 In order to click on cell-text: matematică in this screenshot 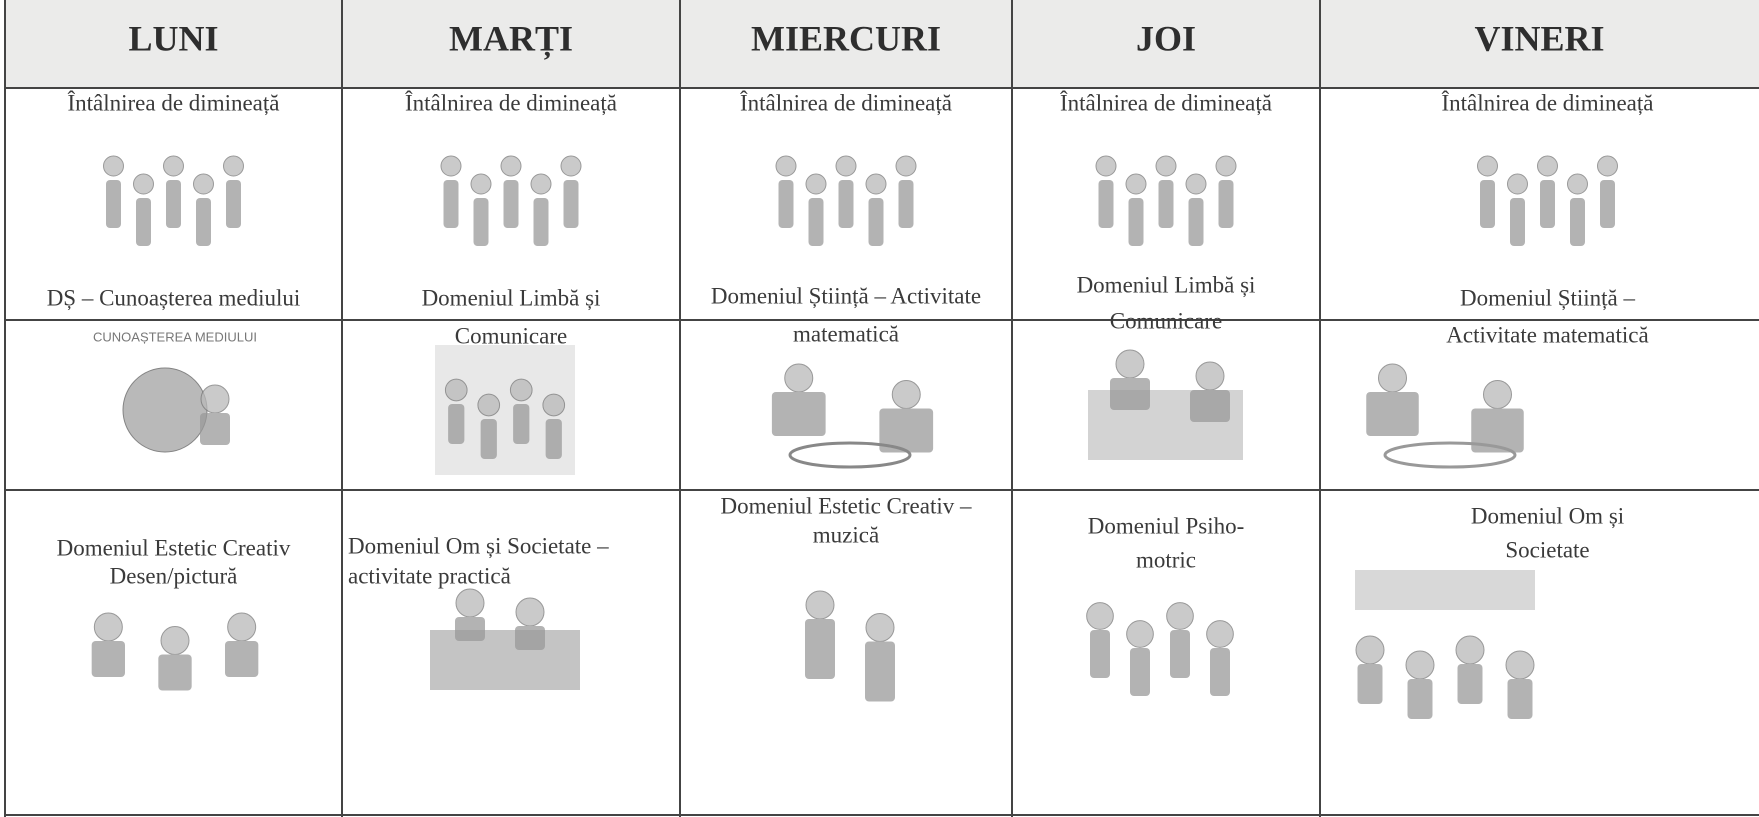, I will do `click(846, 333)`.